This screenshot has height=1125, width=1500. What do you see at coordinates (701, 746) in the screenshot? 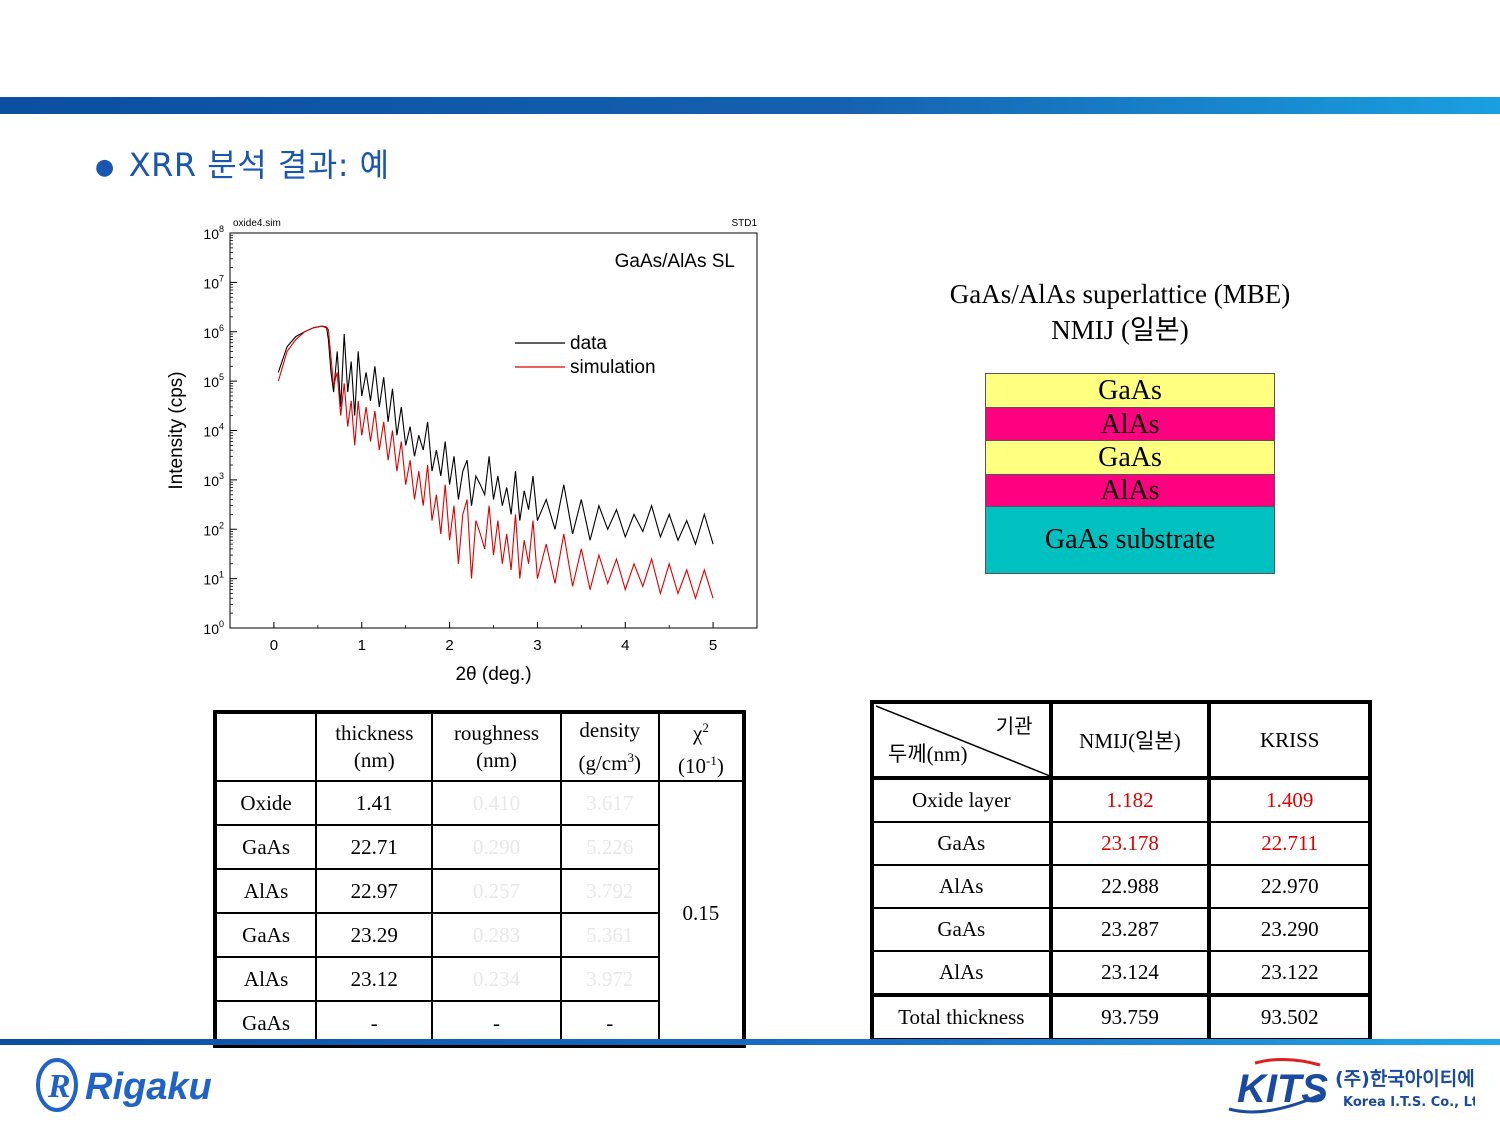
I see `header-chi2: χ2 (10-1)` at bounding box center [701, 746].